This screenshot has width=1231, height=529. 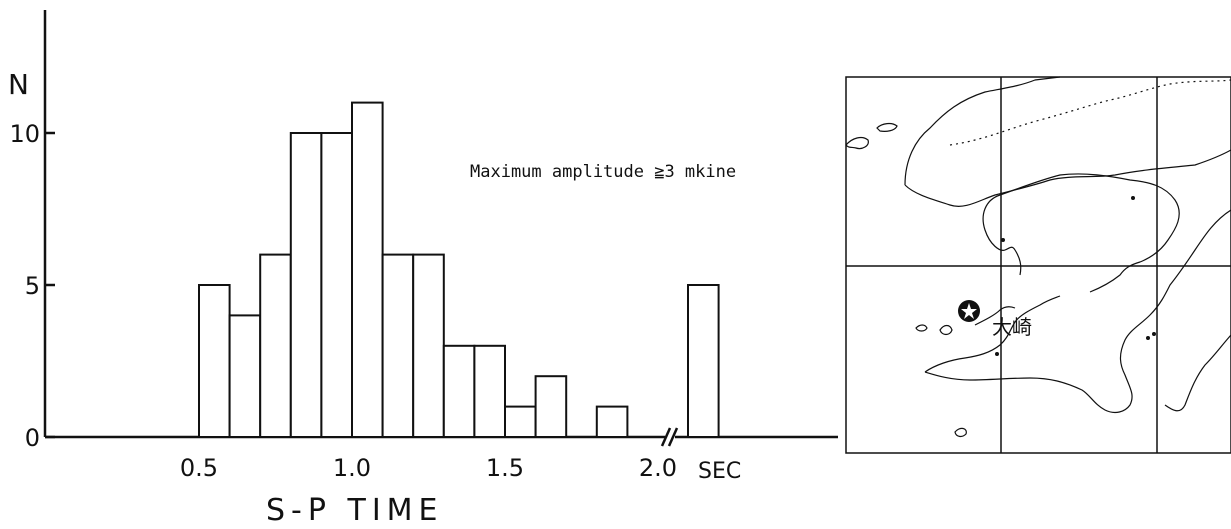 I want to click on coastline-north, so click(x=1067, y=141).